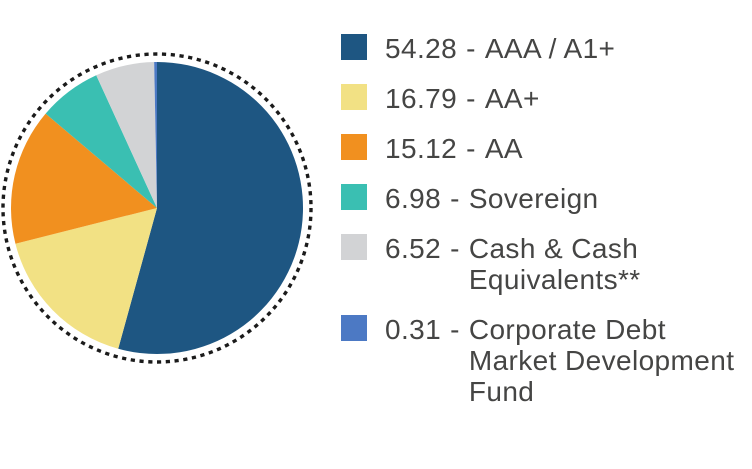 The image size is (752, 469). I want to click on legend-label: Corporate Debt Market Development Fund, so click(601, 360).